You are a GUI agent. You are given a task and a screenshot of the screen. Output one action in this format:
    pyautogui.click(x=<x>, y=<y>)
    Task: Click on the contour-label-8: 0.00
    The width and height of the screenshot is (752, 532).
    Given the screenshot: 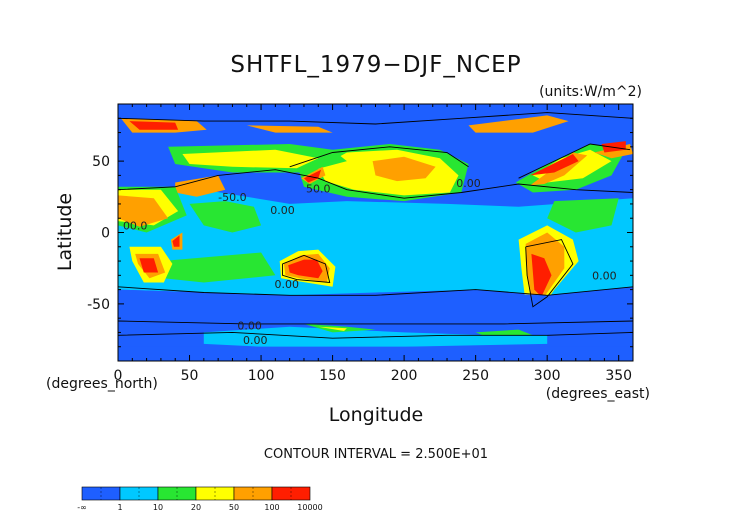 What is the action you would take?
    pyautogui.click(x=255, y=340)
    